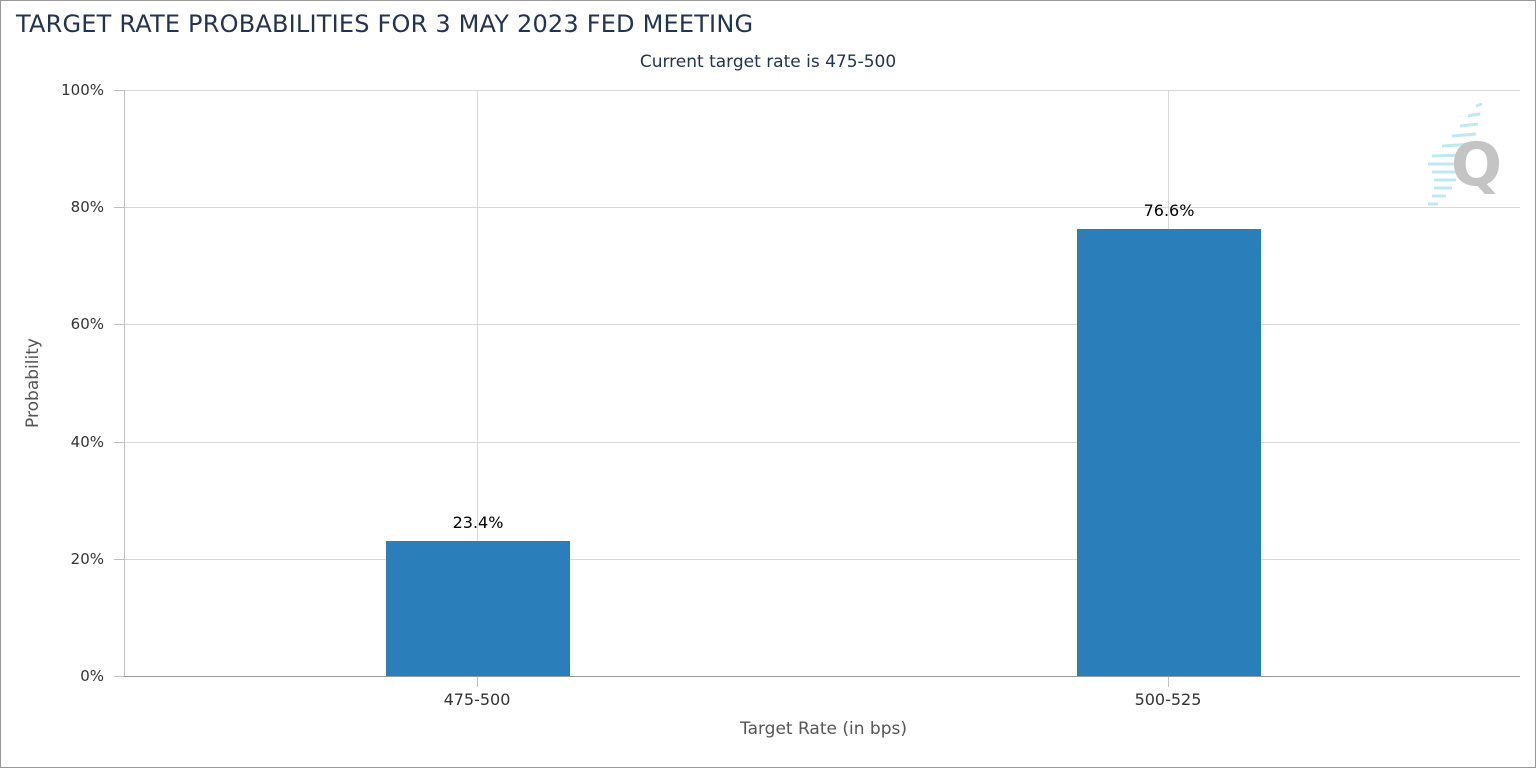  Describe the element at coordinates (1169, 210) in the screenshot. I see `bar-label-500-525: 76.6%` at that location.